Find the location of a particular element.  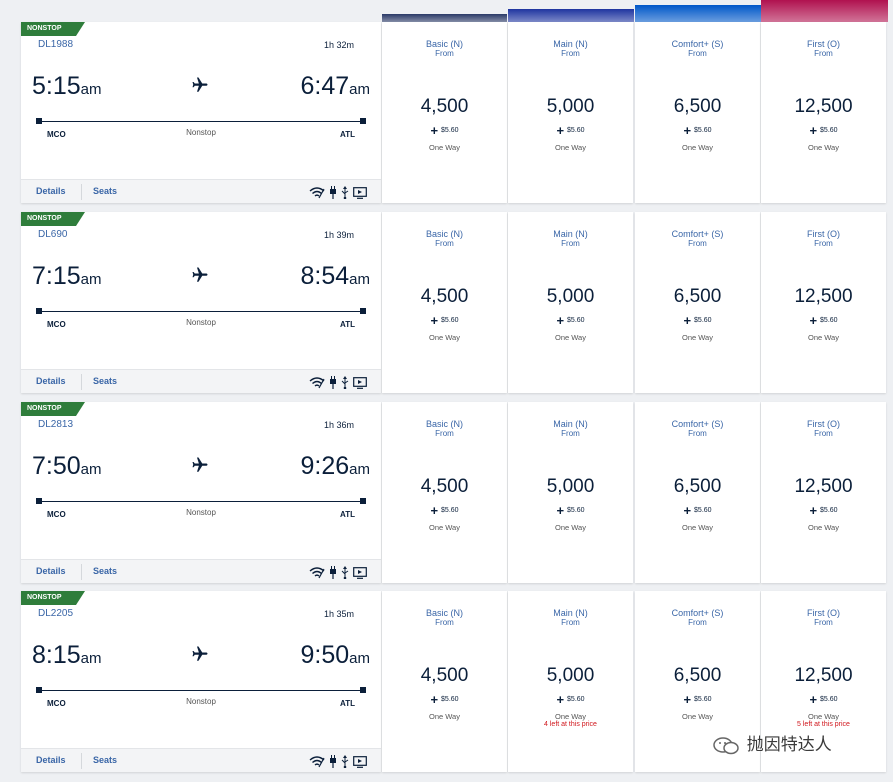

flight-number-link: DL1988 is located at coordinates (56, 44).